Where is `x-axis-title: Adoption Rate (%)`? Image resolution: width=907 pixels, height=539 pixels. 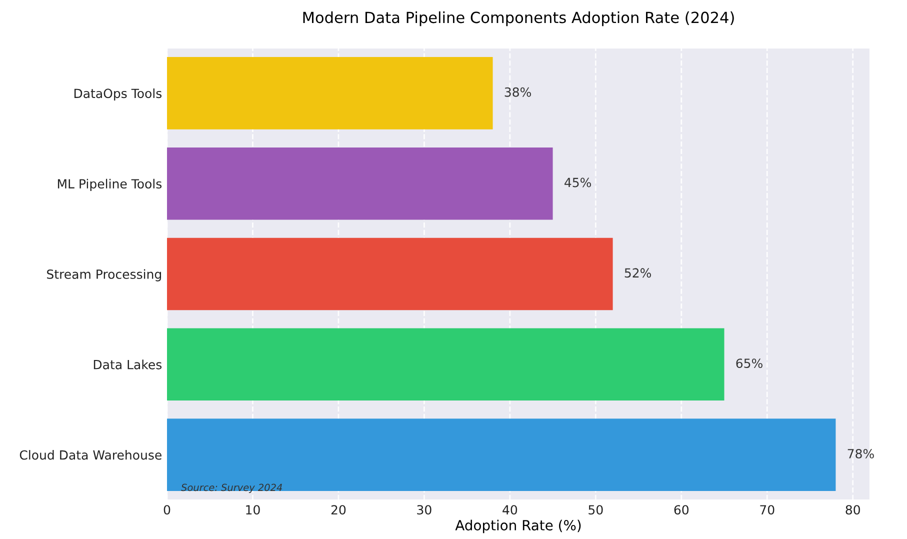 x-axis-title: Adoption Rate (%) is located at coordinates (518, 527).